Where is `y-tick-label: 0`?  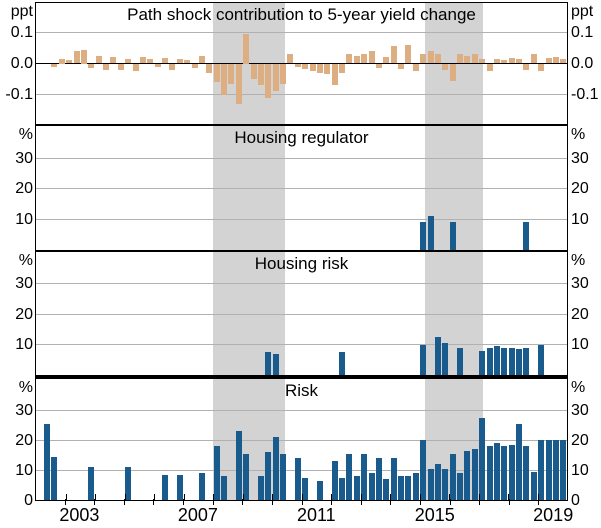
y-tick-label: 0 is located at coordinates (28, 500).